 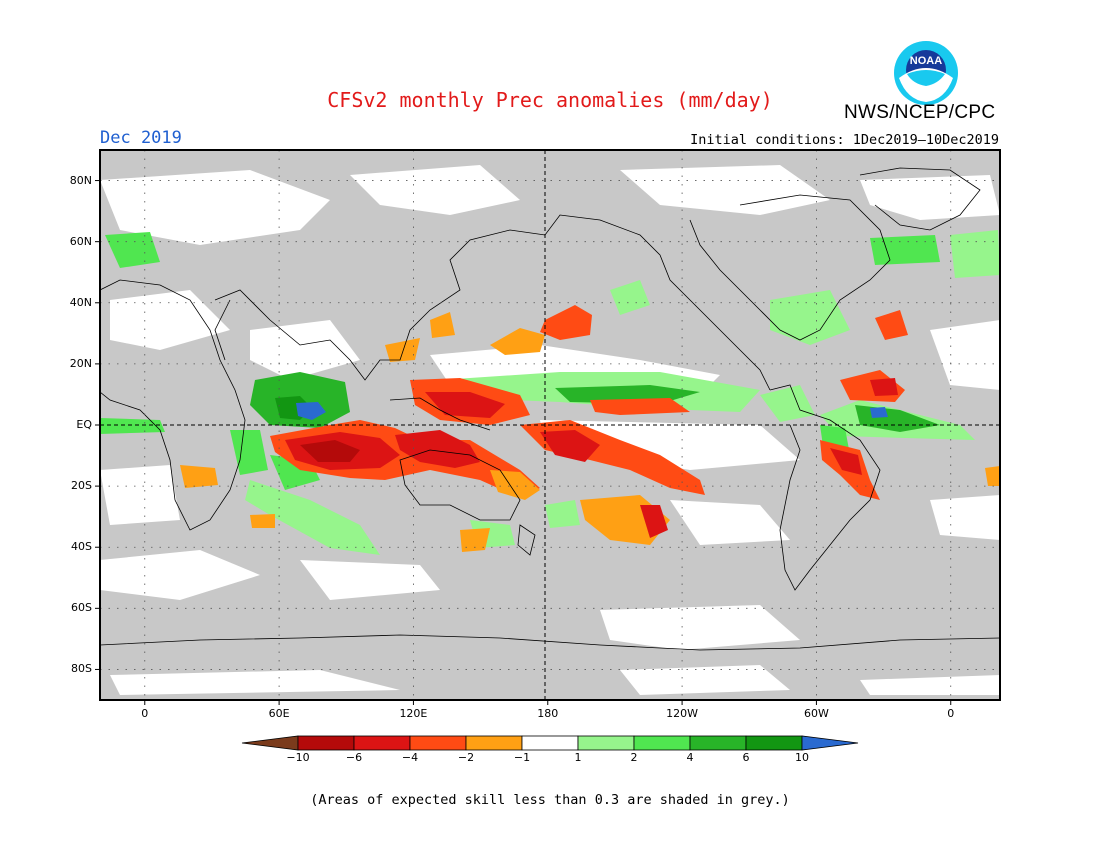 What do you see at coordinates (298, 757) in the screenshot?
I see `colorbar-tick-label: −10` at bounding box center [298, 757].